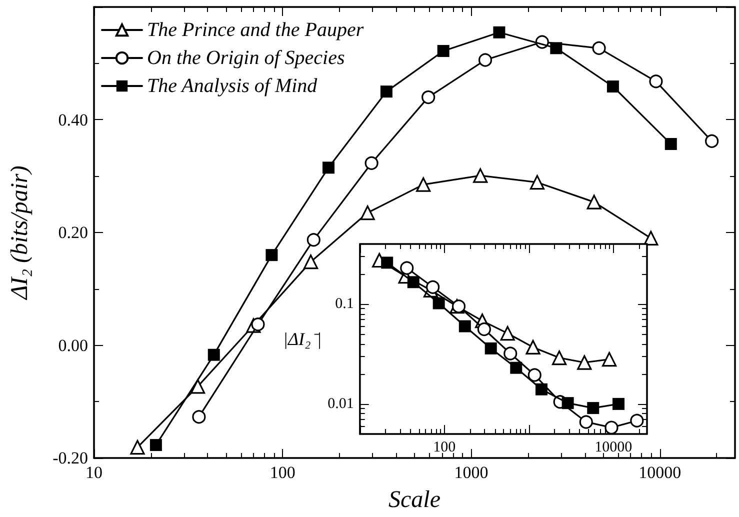 This screenshot has width=739, height=517. I want to click on legend-label: The Analysis of Mind, so click(232, 86).